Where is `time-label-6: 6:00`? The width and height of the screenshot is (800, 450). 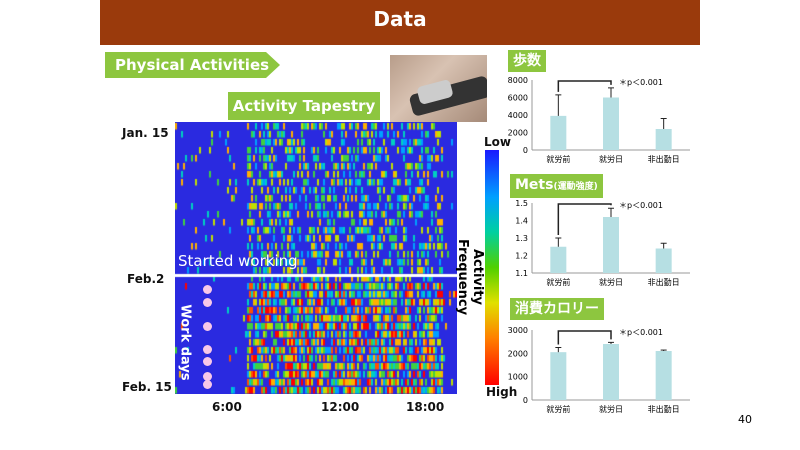 time-label-6: 6:00 is located at coordinates (227, 407).